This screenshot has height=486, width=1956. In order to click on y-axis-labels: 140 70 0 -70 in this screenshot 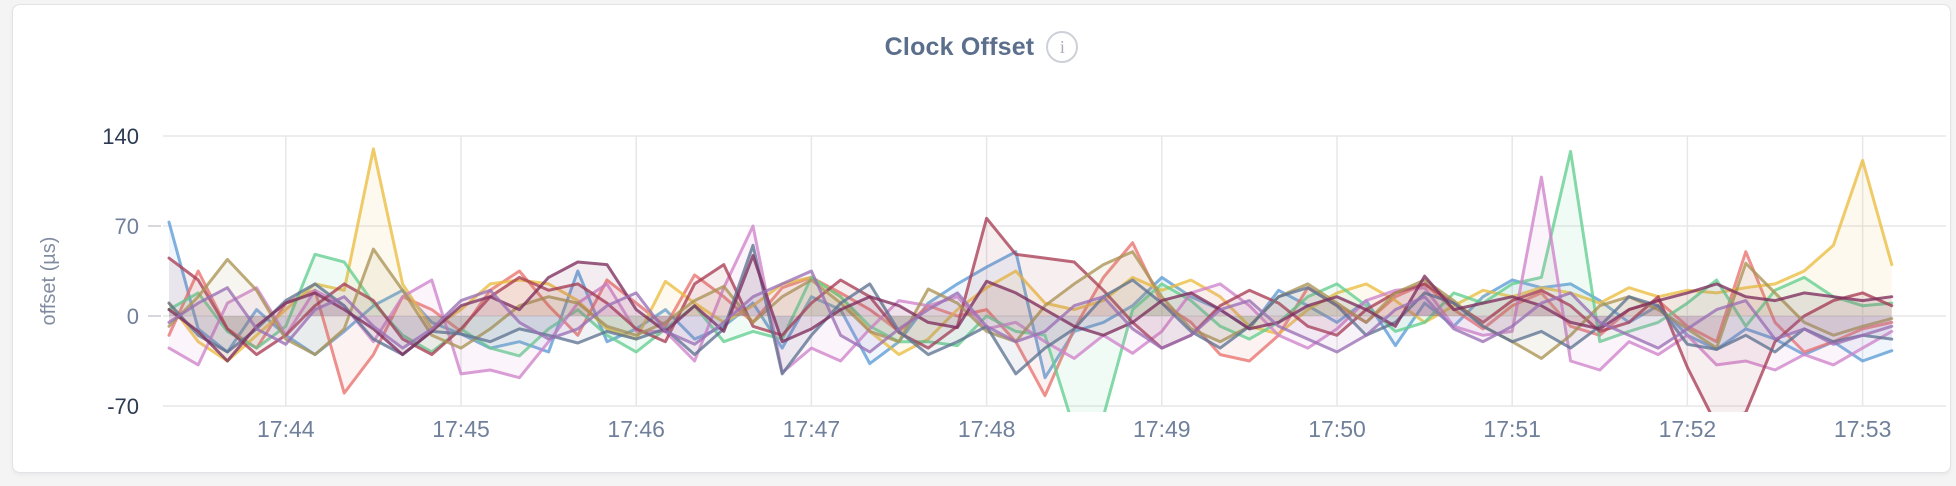, I will do `click(120, 271)`.